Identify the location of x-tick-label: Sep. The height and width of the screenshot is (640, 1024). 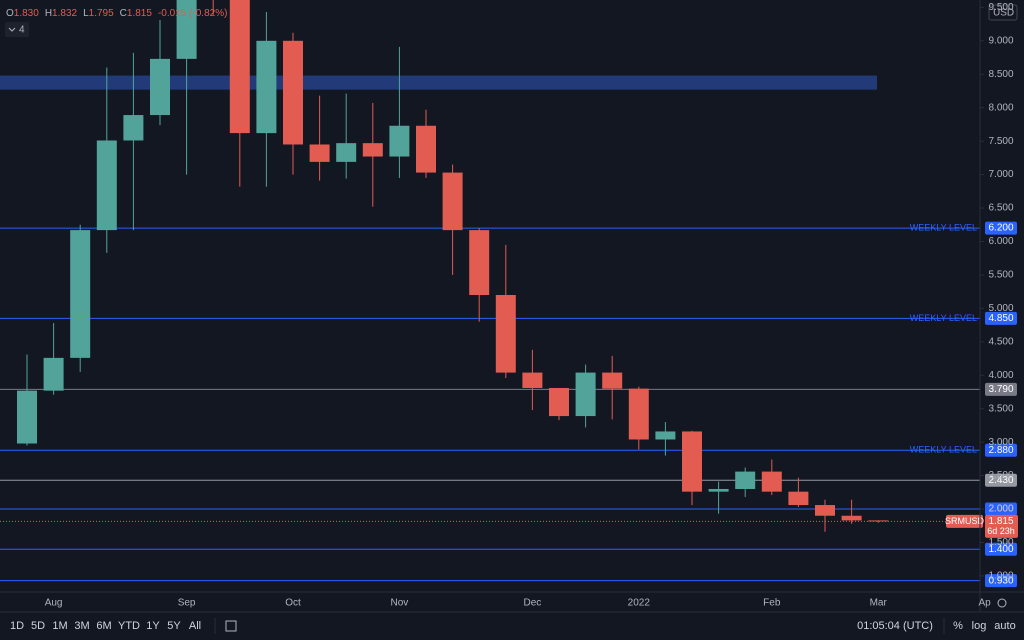
(187, 603).